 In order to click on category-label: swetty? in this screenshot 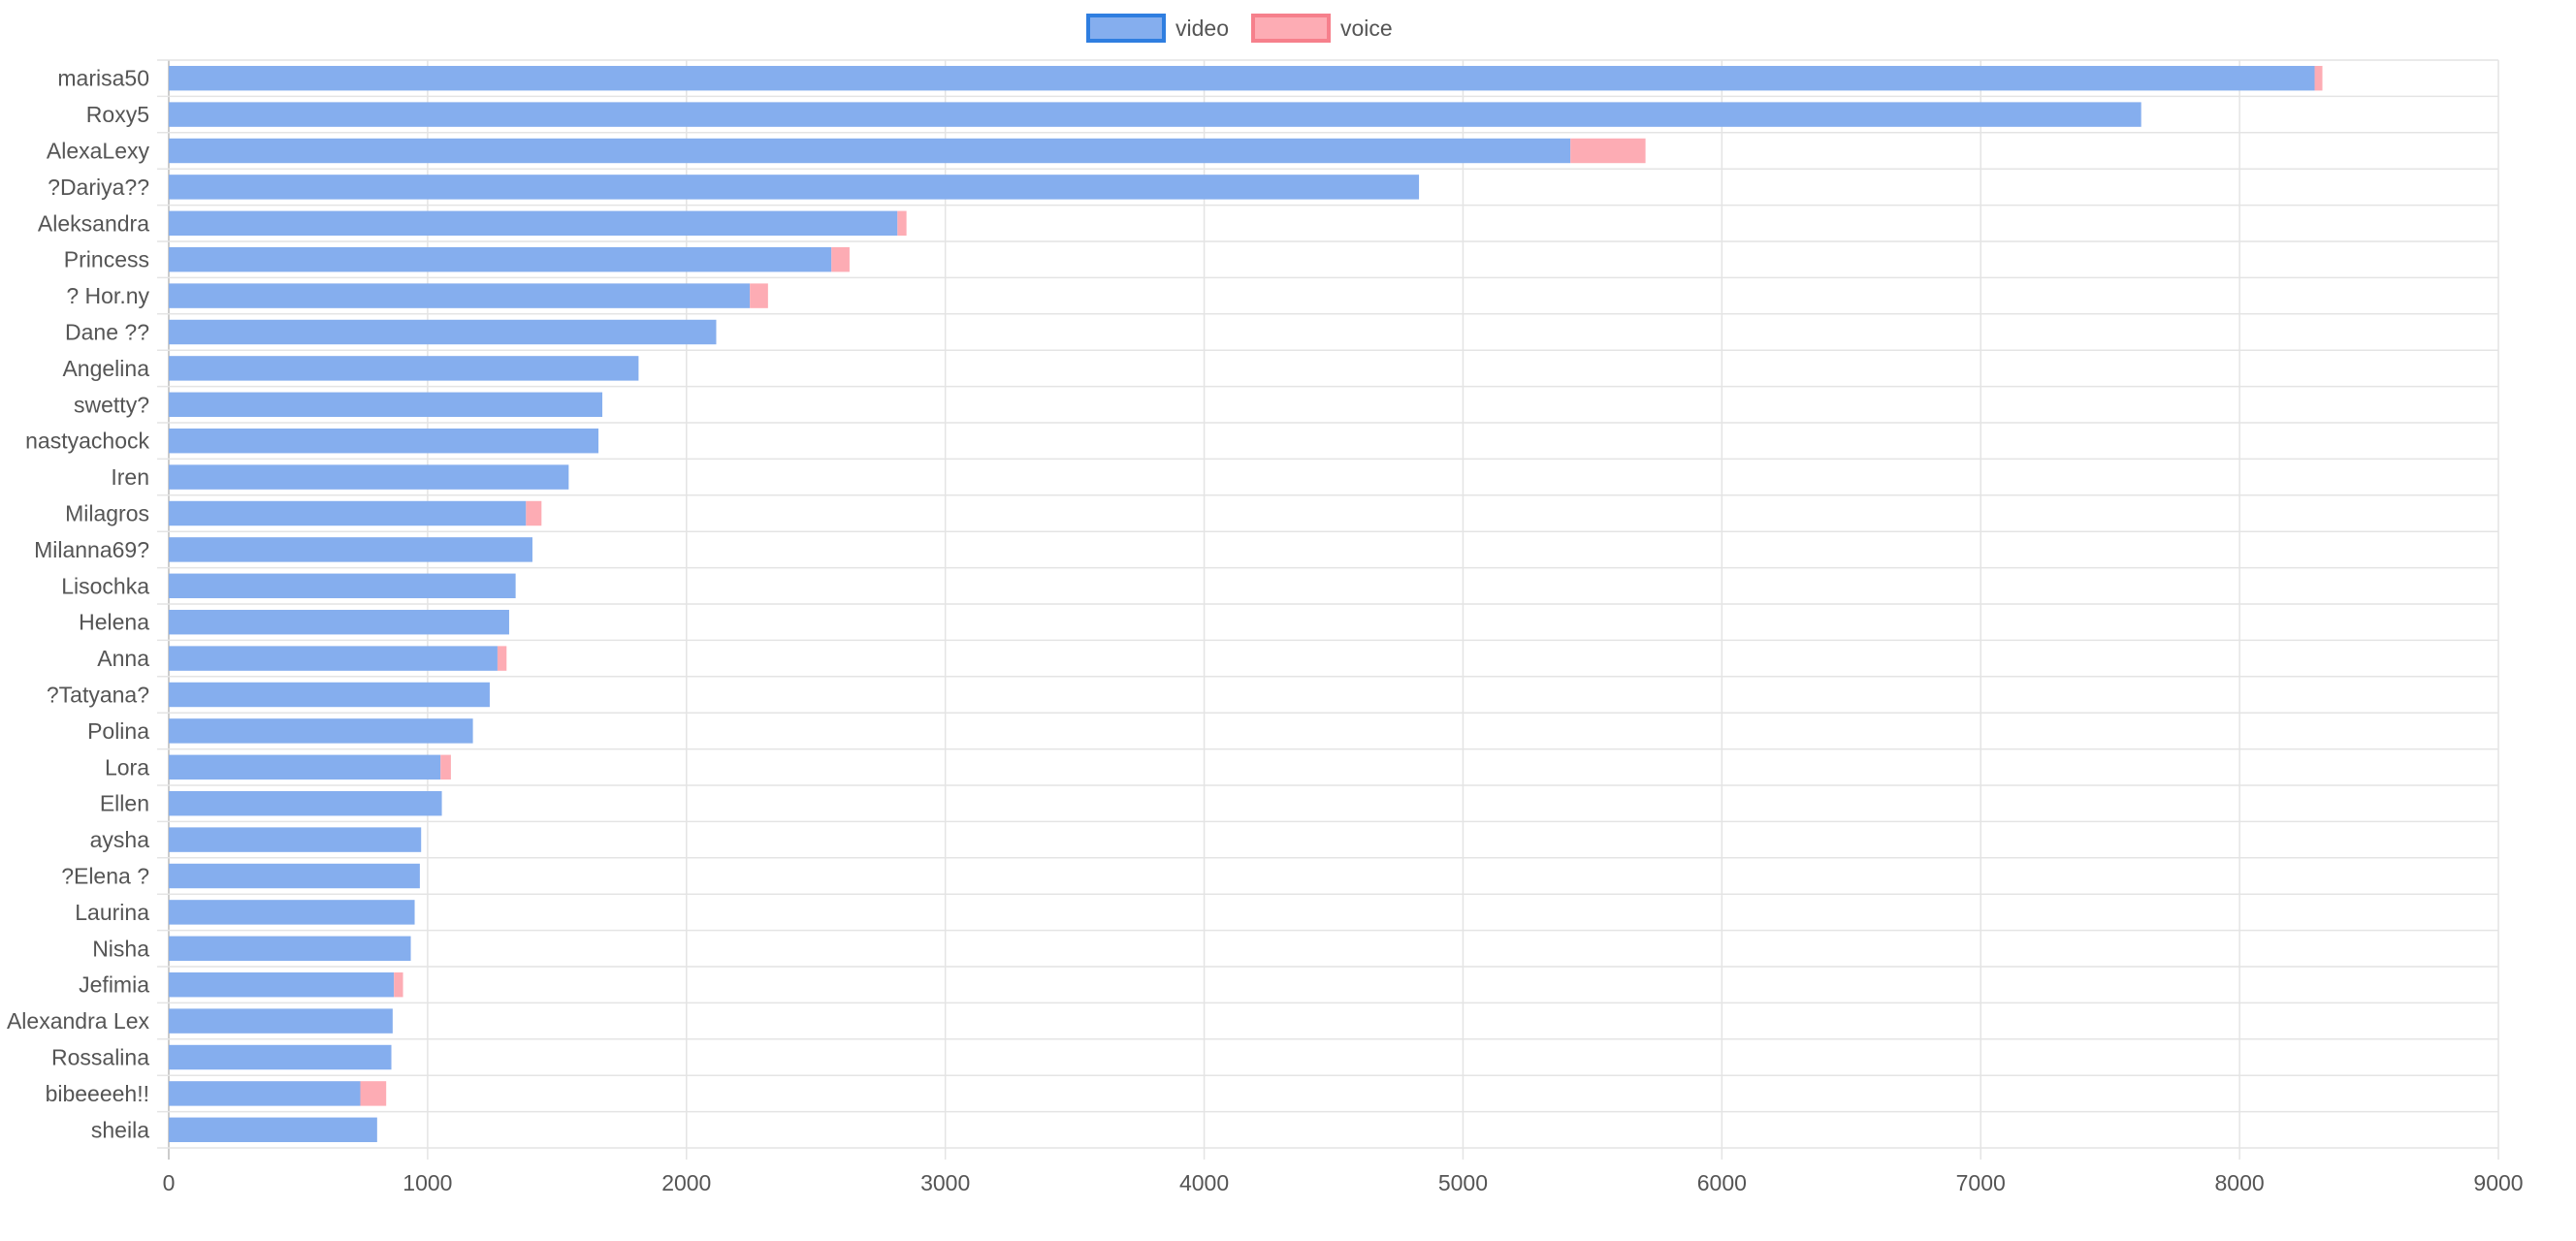, I will do `click(111, 404)`.